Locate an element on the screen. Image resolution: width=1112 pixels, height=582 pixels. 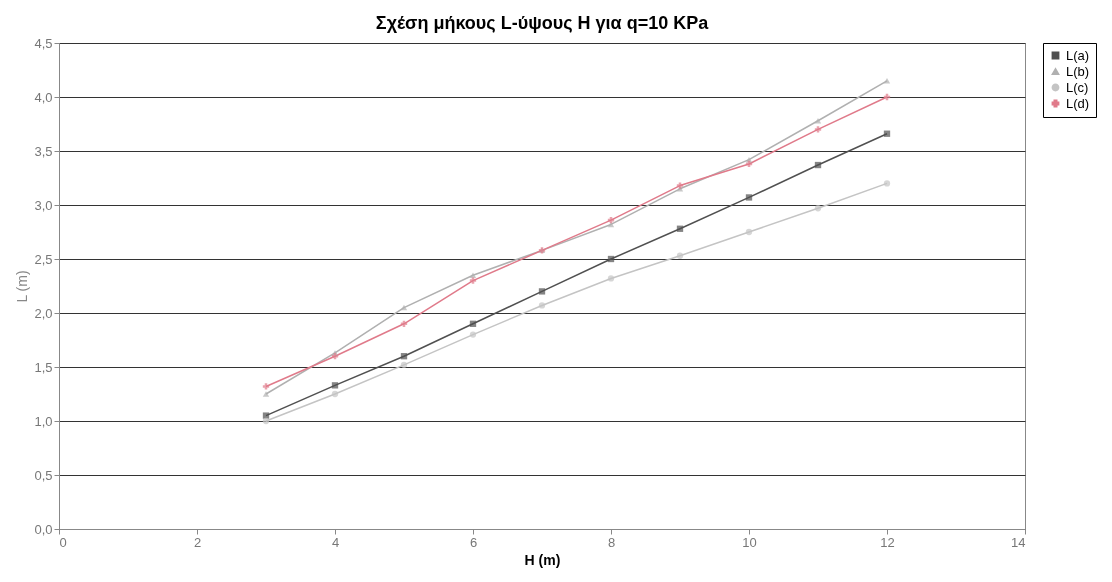
x-tick-label: 4 is located at coordinates (335, 542).